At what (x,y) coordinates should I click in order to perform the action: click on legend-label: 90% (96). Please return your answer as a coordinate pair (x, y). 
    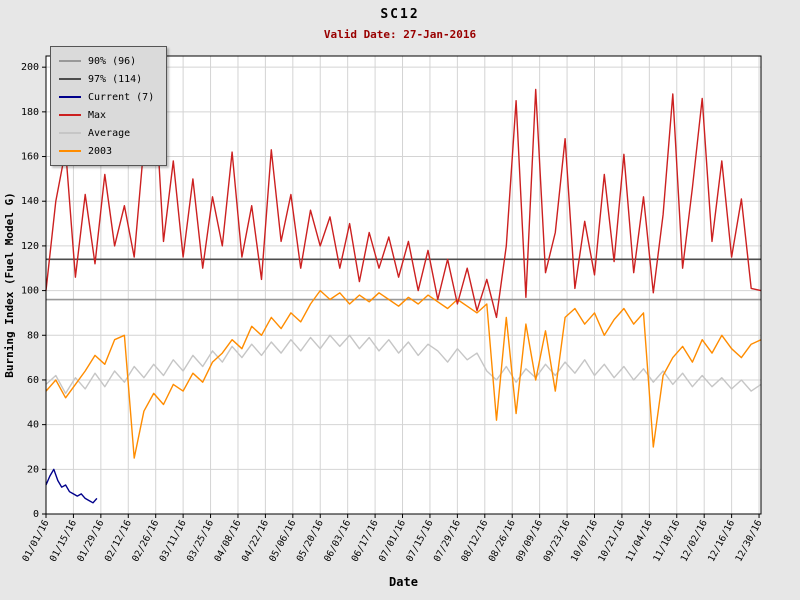
    Looking at the image, I should click on (112, 61).